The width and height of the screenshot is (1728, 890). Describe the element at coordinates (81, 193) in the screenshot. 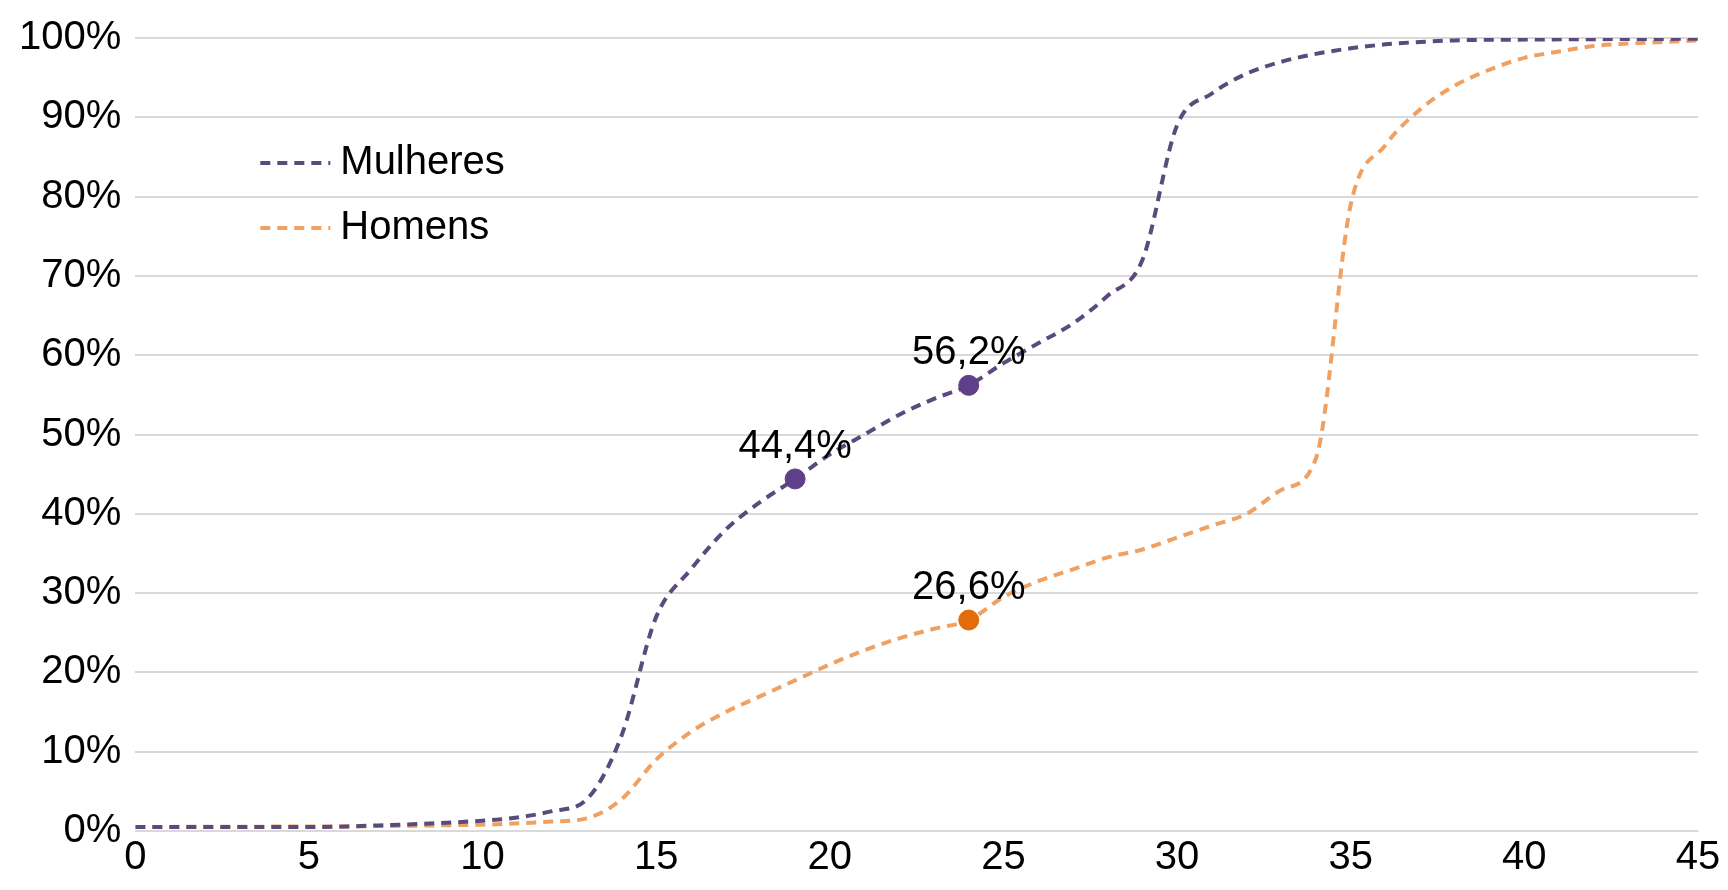

I see `y-tick-label: 80%` at that location.